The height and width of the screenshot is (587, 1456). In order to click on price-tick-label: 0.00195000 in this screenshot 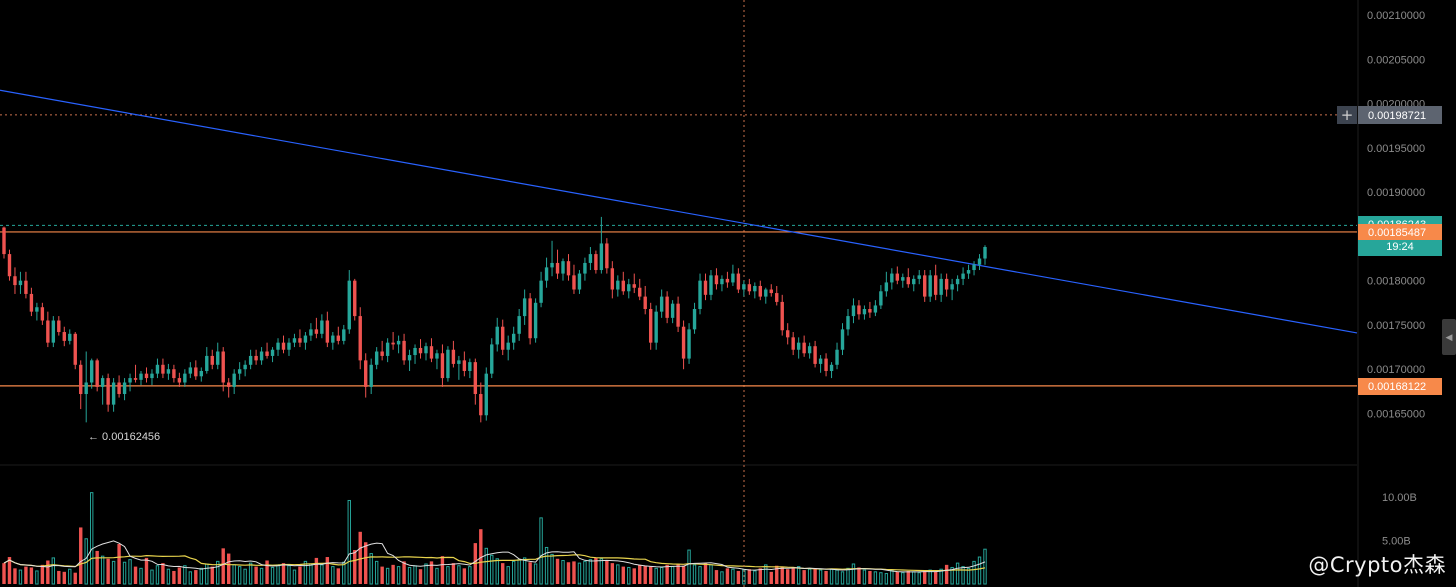, I will do `click(1396, 149)`.